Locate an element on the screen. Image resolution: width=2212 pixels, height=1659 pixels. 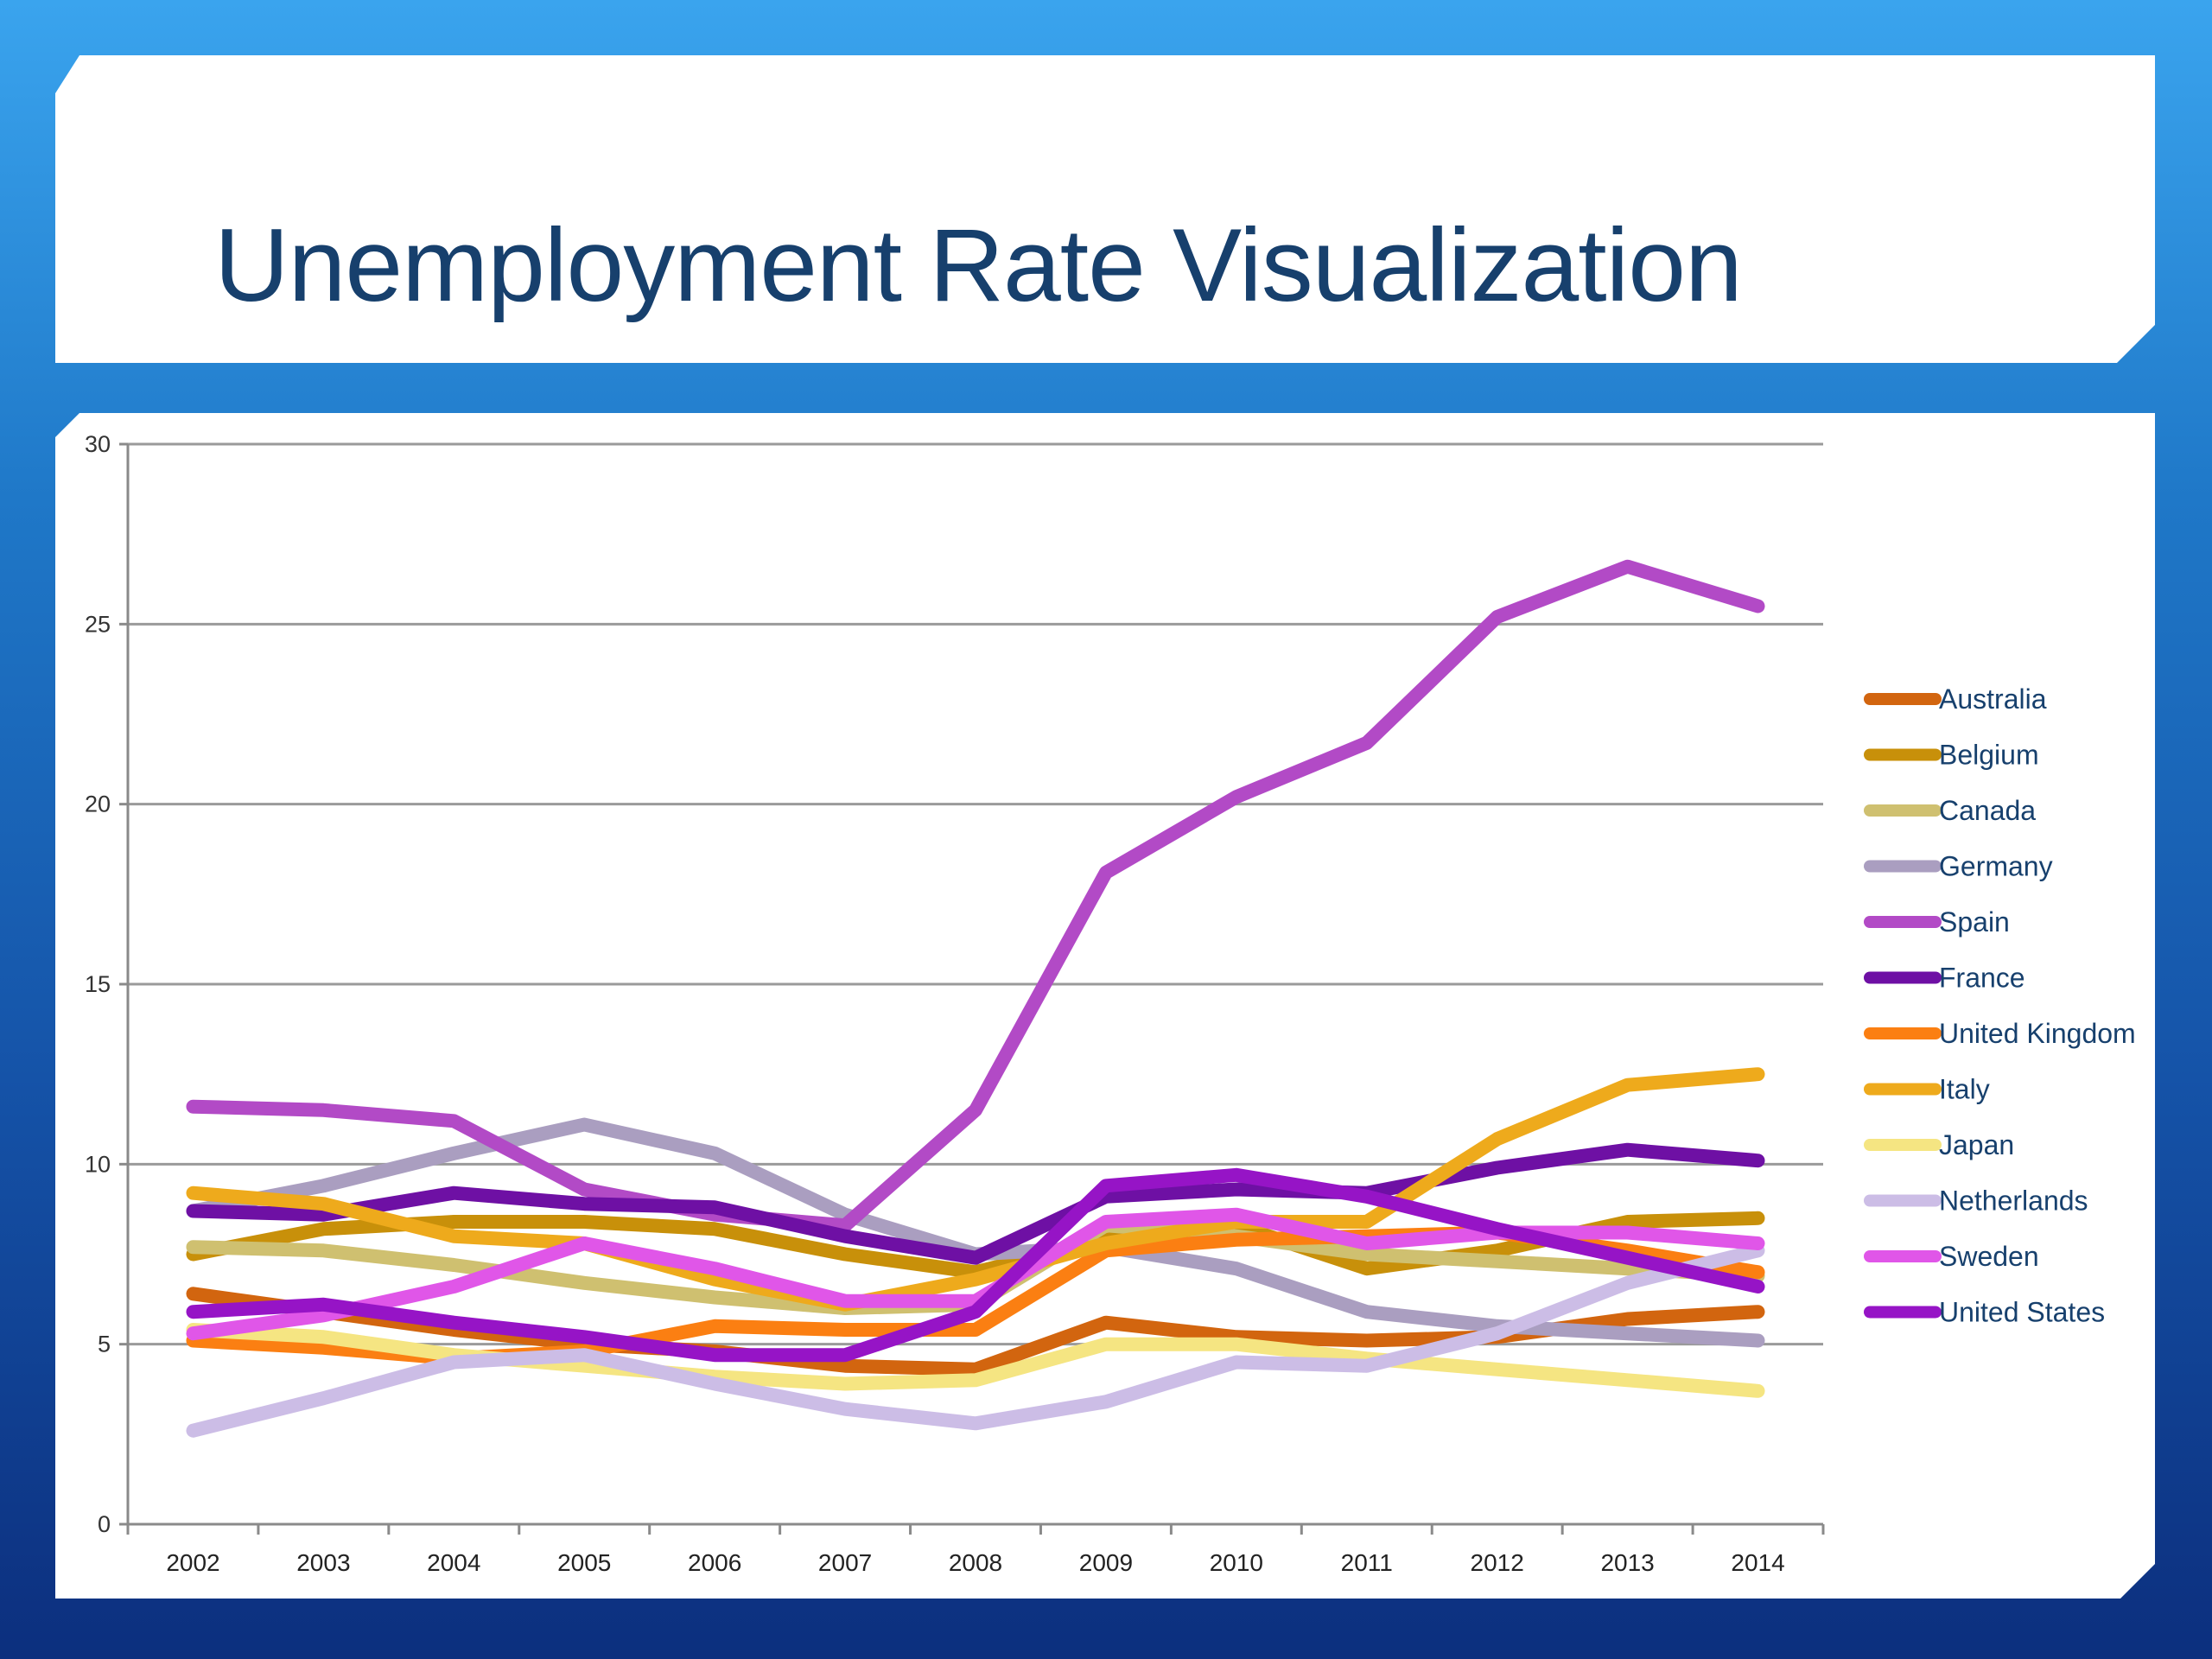
x-tick-label: 2011 is located at coordinates (1367, 1562).